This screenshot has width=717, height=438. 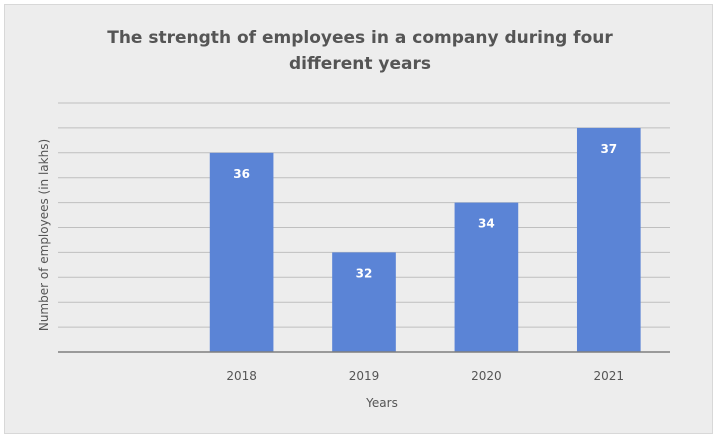 What do you see at coordinates (241, 376) in the screenshot?
I see `x-tick-2018: 2018` at bounding box center [241, 376].